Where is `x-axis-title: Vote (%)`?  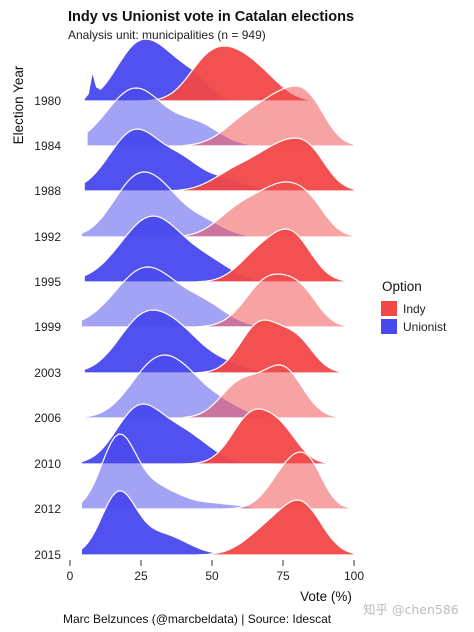
x-axis-title: Vote (%) is located at coordinates (326, 596).